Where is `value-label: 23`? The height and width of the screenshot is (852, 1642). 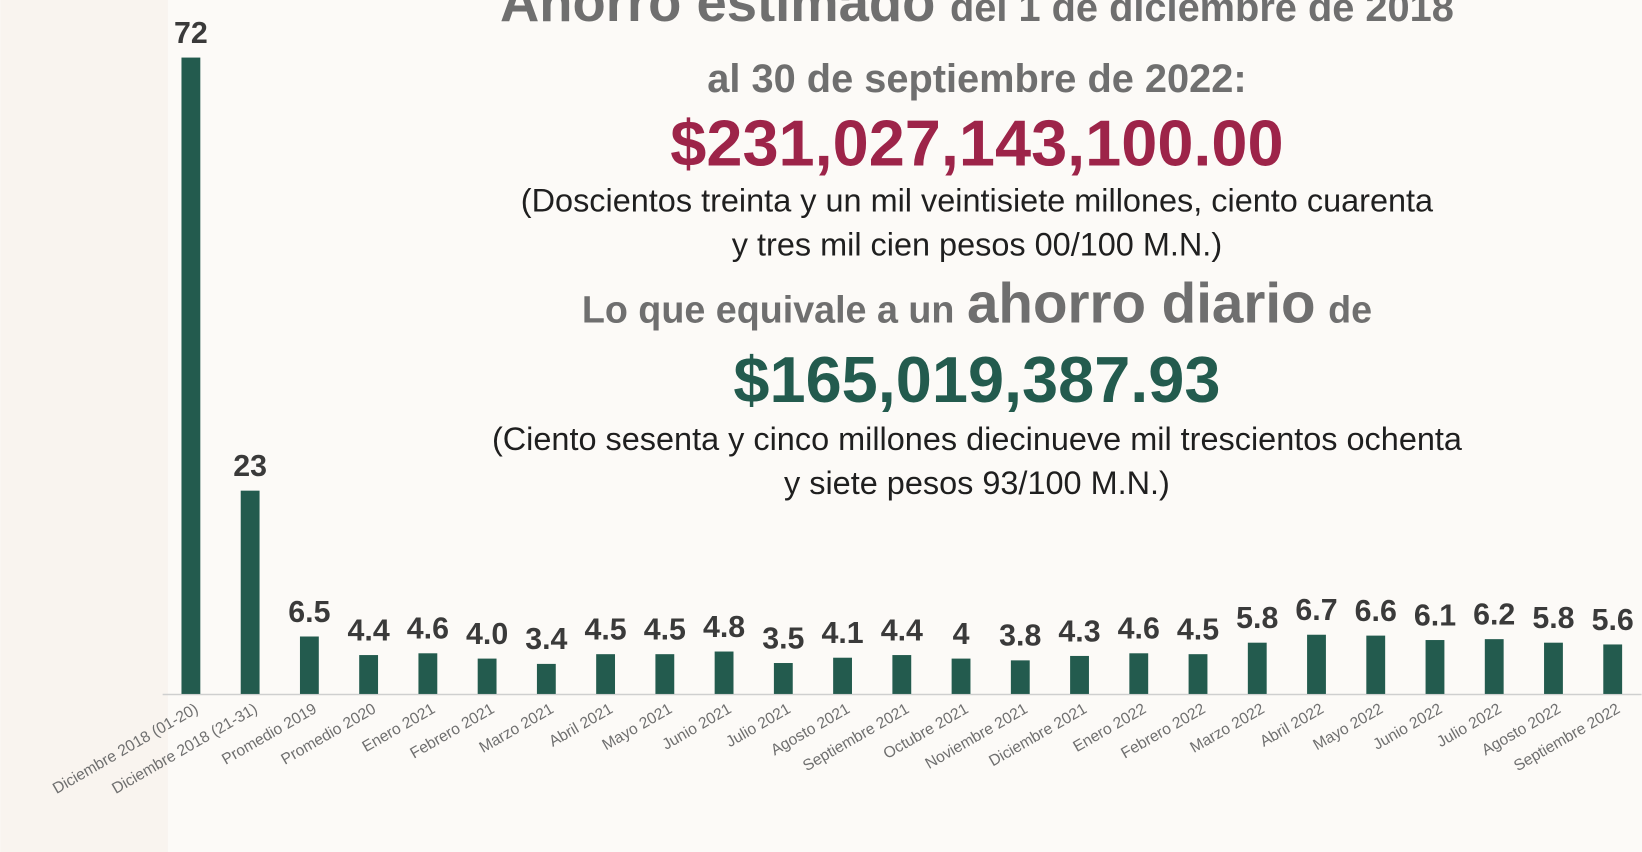 value-label: 23 is located at coordinates (250, 466).